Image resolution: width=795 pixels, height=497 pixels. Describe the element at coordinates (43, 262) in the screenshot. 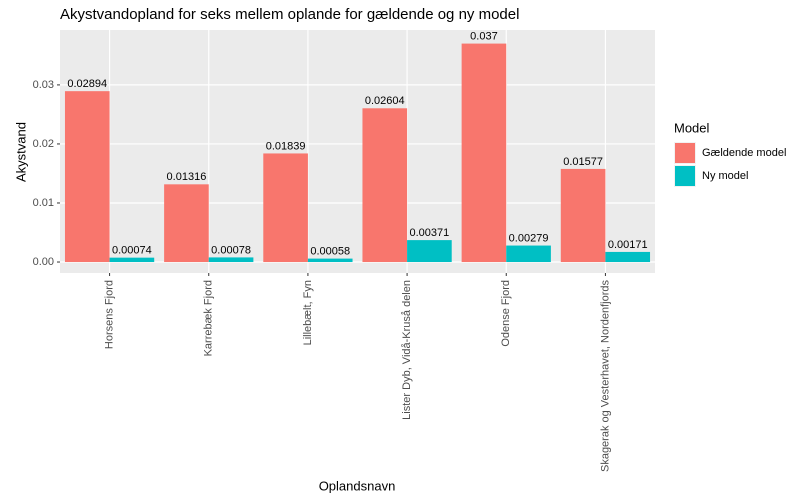

I see `y-tick-label: 0.00` at that location.